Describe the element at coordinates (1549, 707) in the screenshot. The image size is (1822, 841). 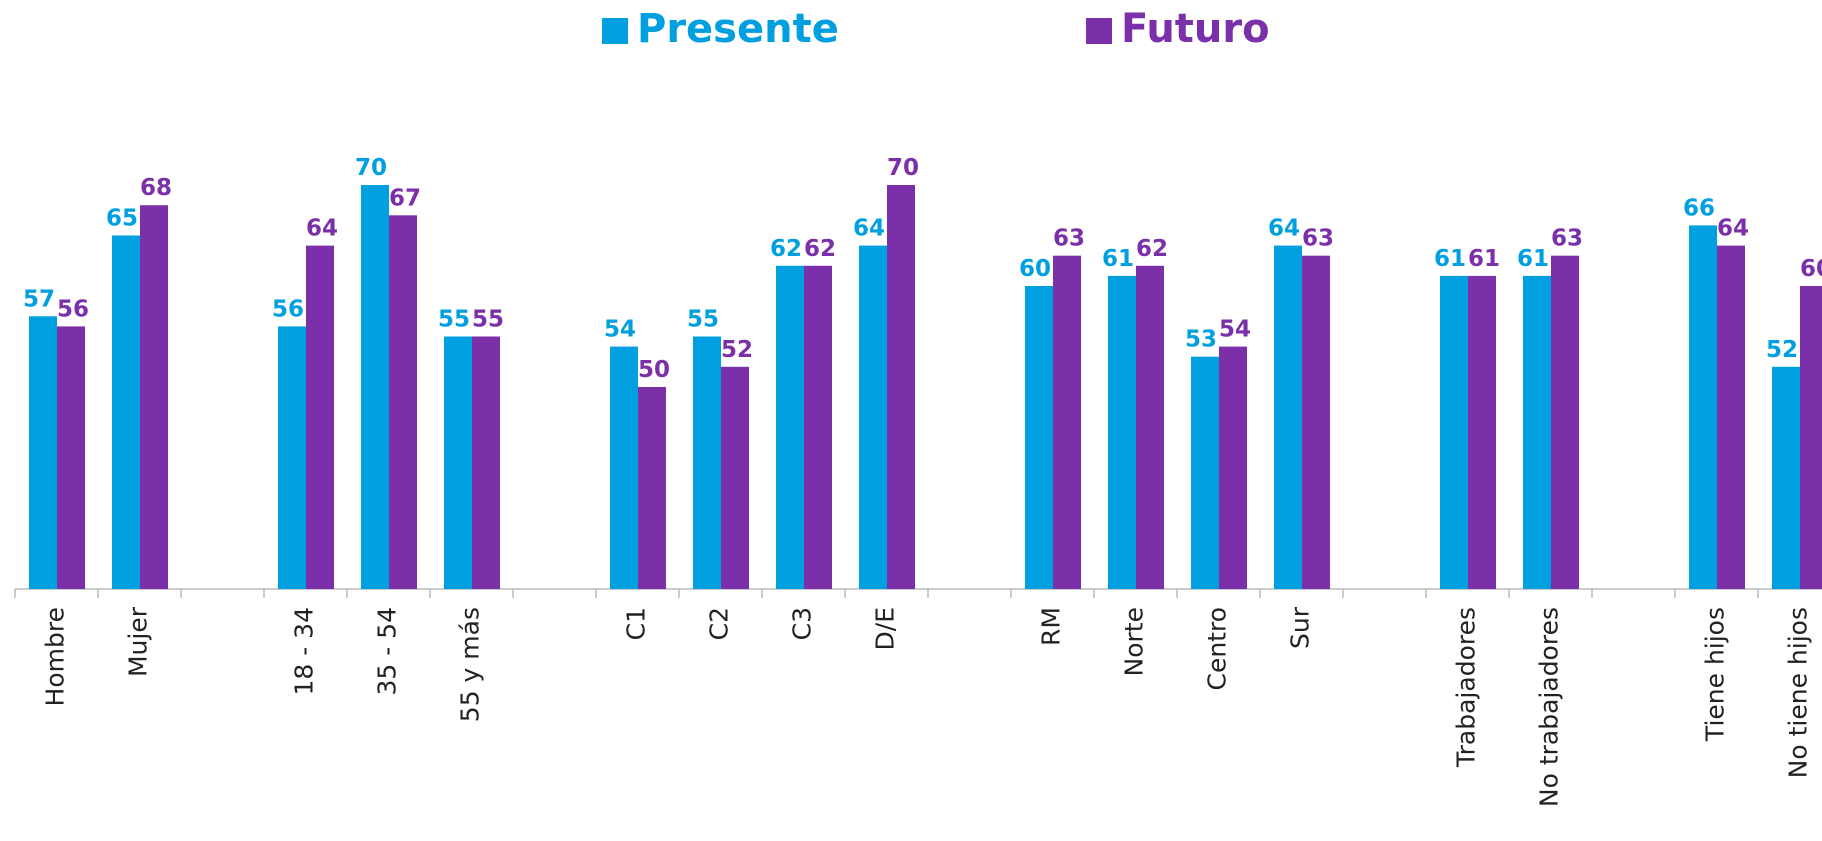
I see `x-tick-label: No trabajadores` at that location.